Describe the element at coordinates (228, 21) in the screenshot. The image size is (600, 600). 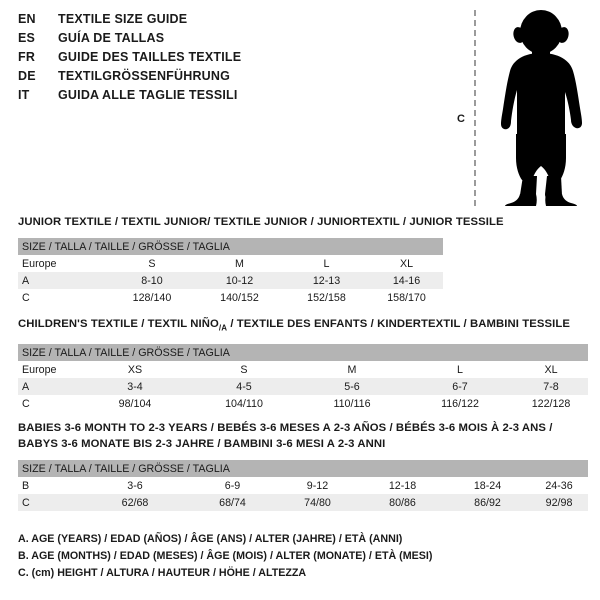
I see `language-row: EN TEXTILE SIZE GUIDE` at that location.